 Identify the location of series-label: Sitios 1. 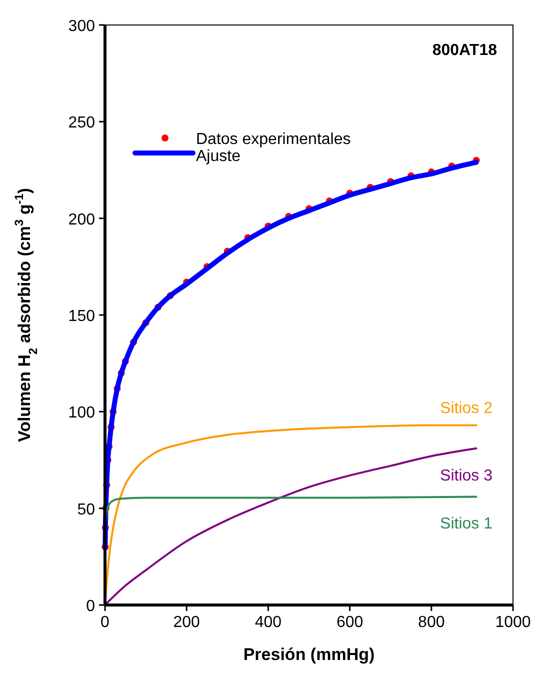
(466, 524).